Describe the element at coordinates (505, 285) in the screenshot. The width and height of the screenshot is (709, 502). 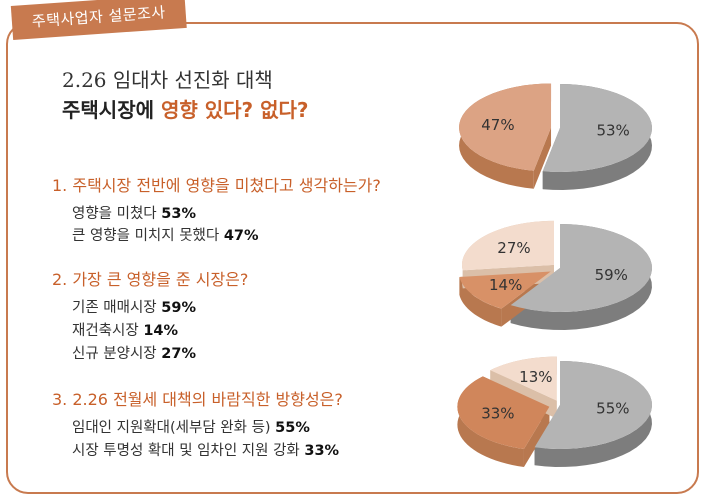
I see `pie-label-2-2: 14%` at that location.